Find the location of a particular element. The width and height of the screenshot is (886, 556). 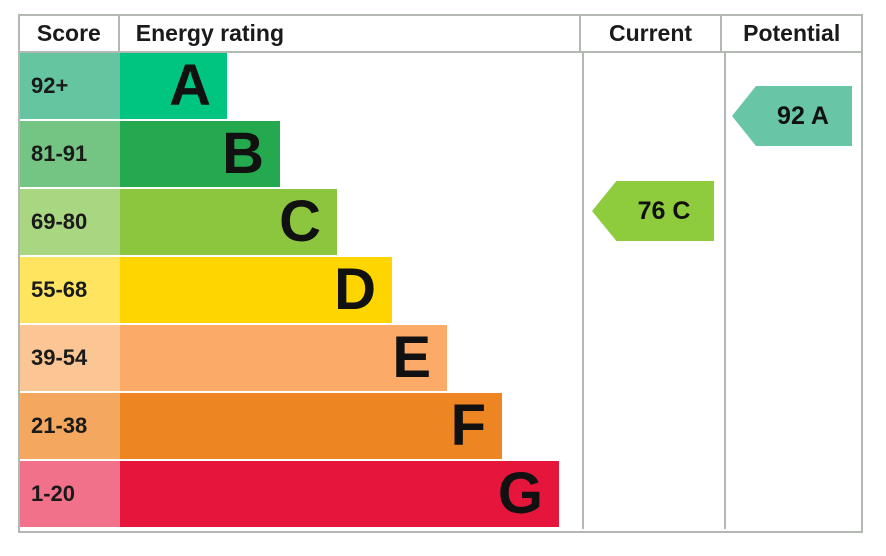

potential-rating-arrow: 92 A is located at coordinates (792, 116).